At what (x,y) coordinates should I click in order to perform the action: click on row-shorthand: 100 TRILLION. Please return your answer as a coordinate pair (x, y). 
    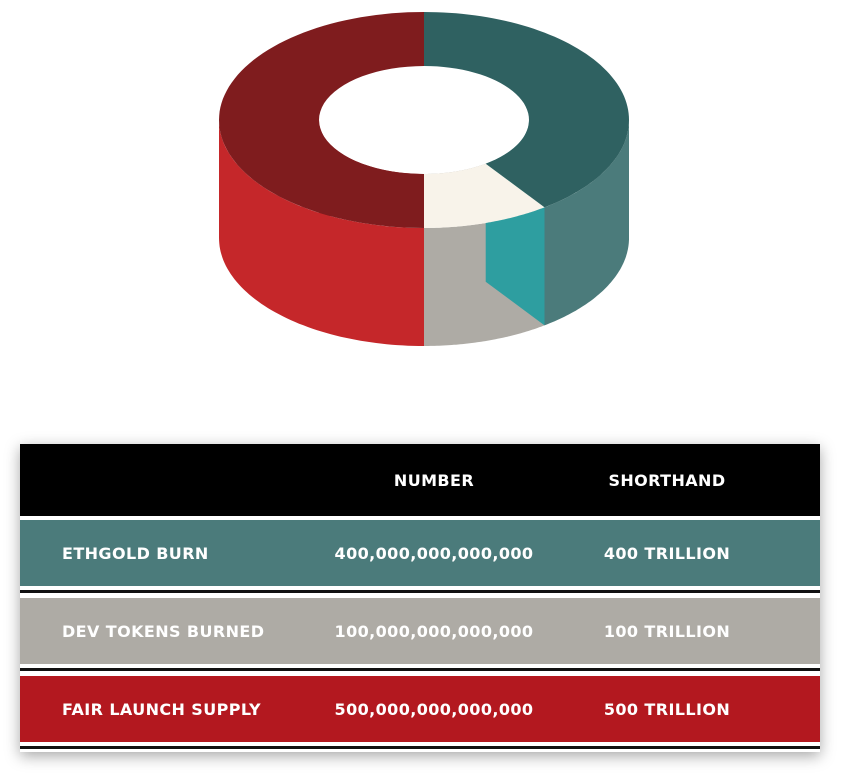
    Looking at the image, I should click on (667, 631).